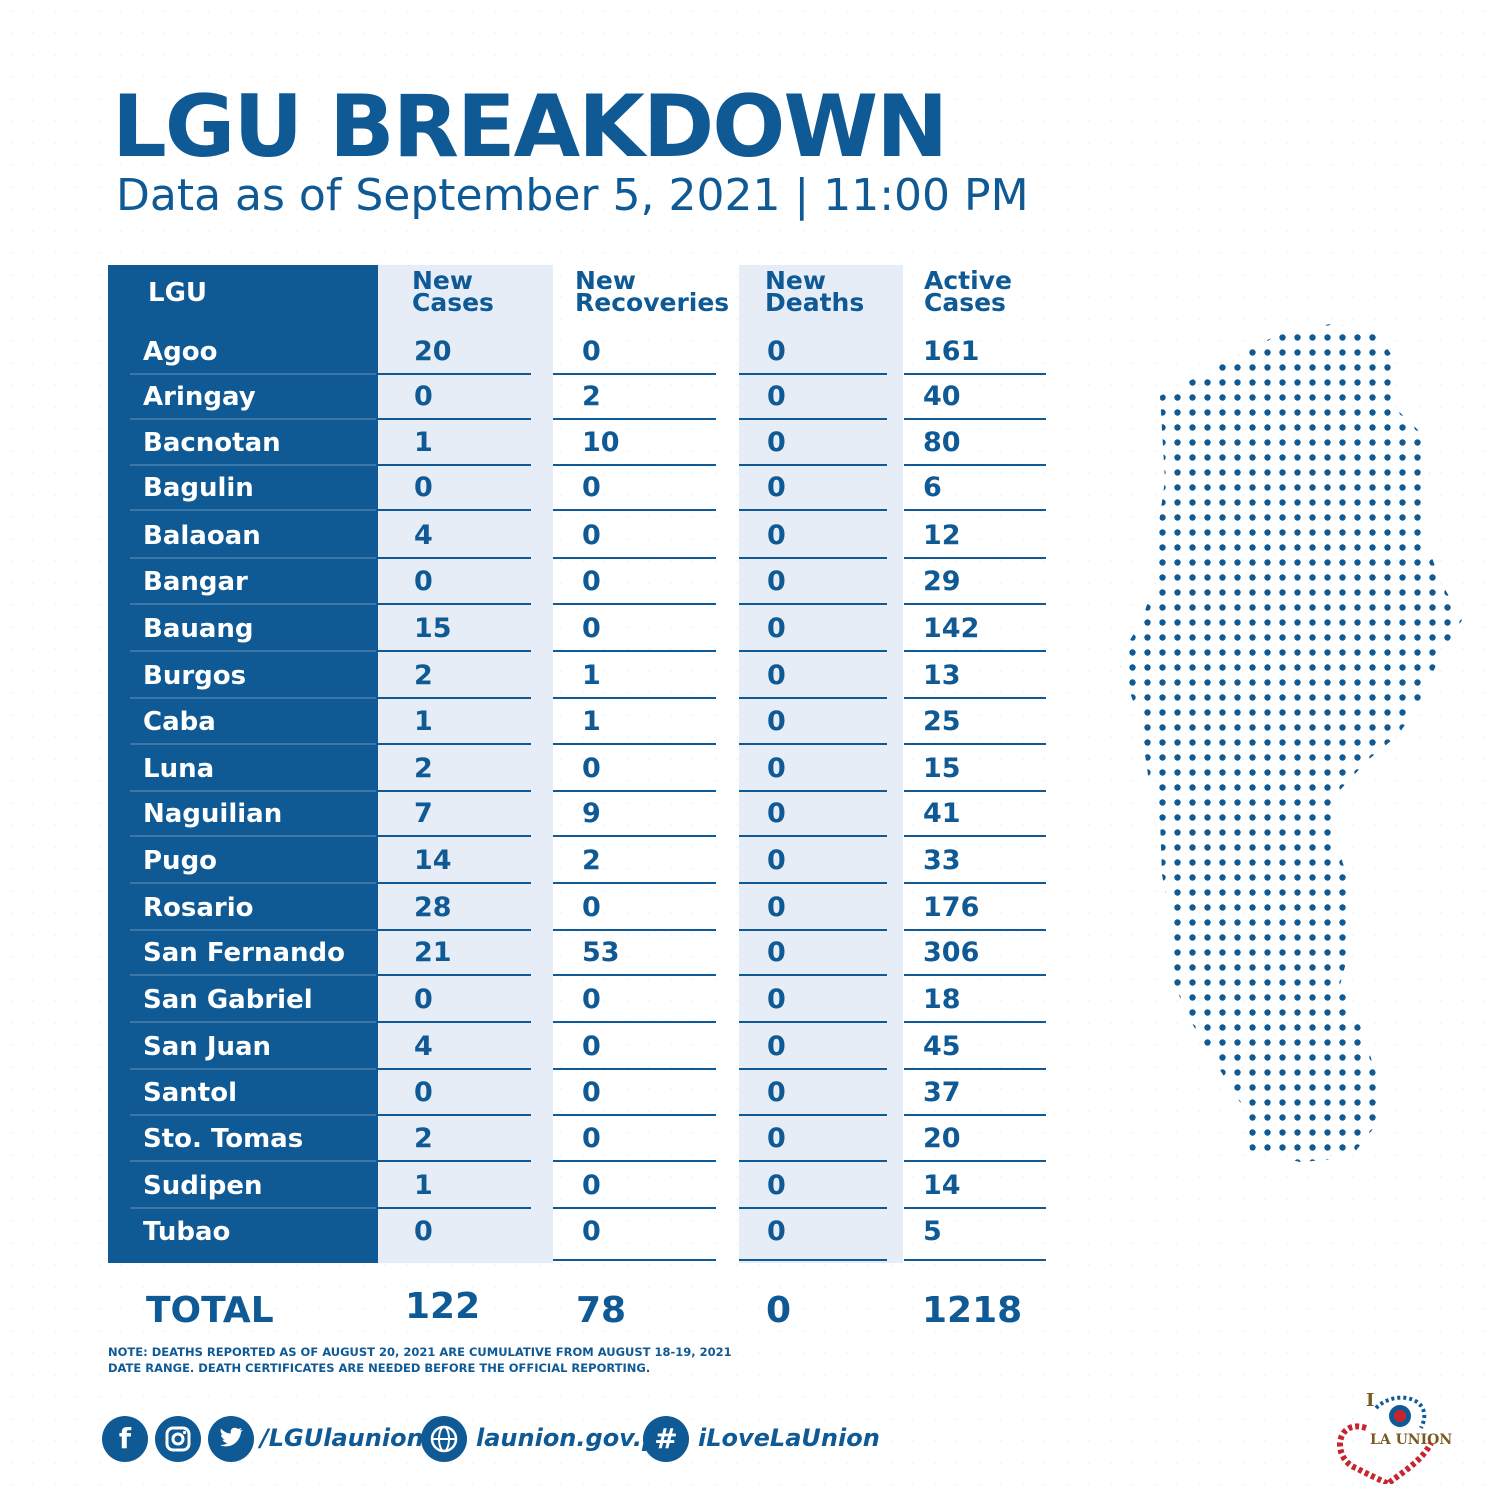  I want to click on active-cases-value: 33, so click(942, 860).